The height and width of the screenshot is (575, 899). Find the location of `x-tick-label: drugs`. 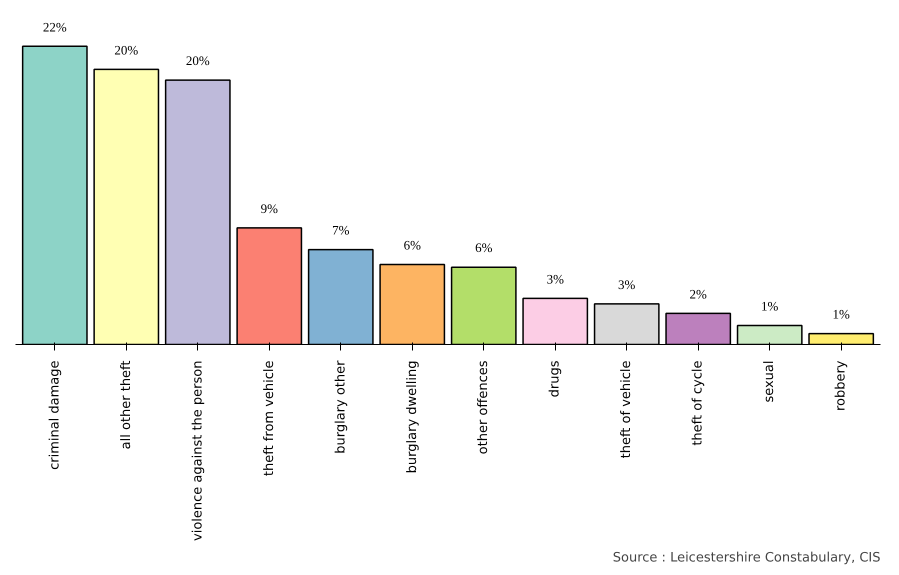

x-tick-label: drugs is located at coordinates (555, 379).